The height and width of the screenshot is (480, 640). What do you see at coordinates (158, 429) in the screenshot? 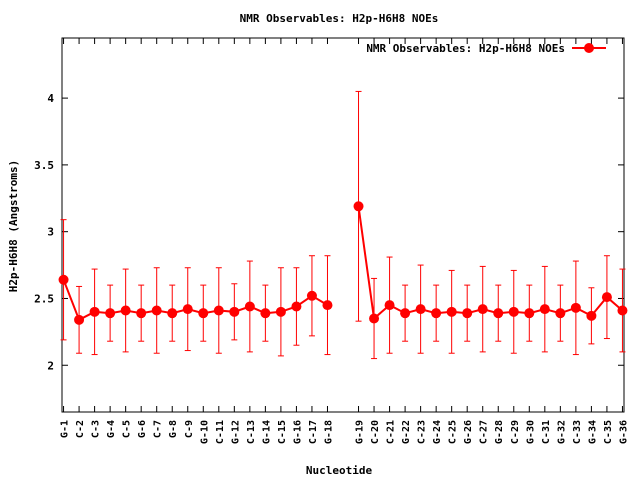
I see `x-tick-label: C-7` at bounding box center [158, 429].